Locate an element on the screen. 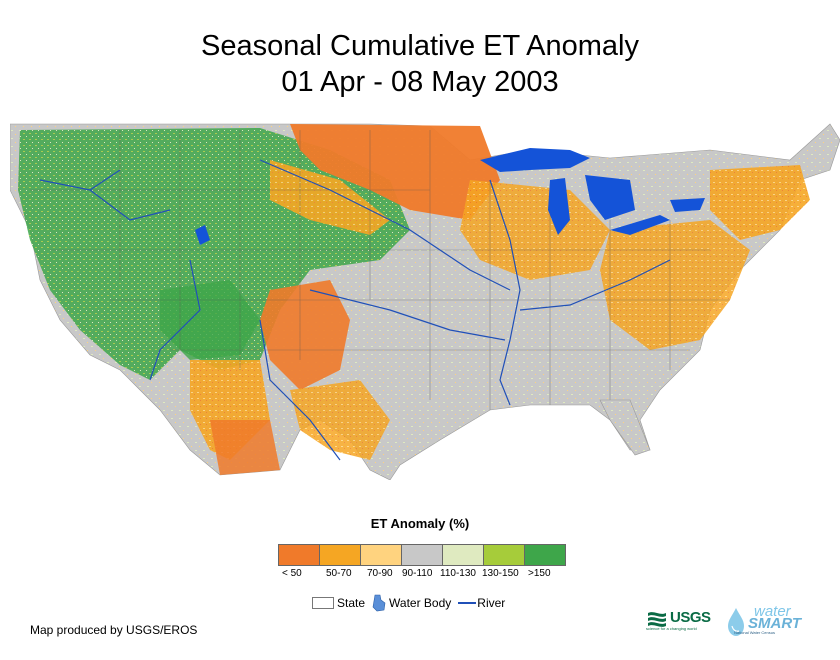 The height and width of the screenshot is (660, 840). watersmart-main-text: SMART is located at coordinates (775, 623).